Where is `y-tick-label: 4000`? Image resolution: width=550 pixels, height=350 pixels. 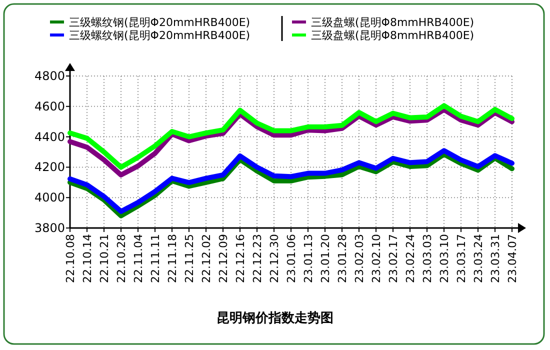
y-tick-label: 4000 is located at coordinates (49, 197).